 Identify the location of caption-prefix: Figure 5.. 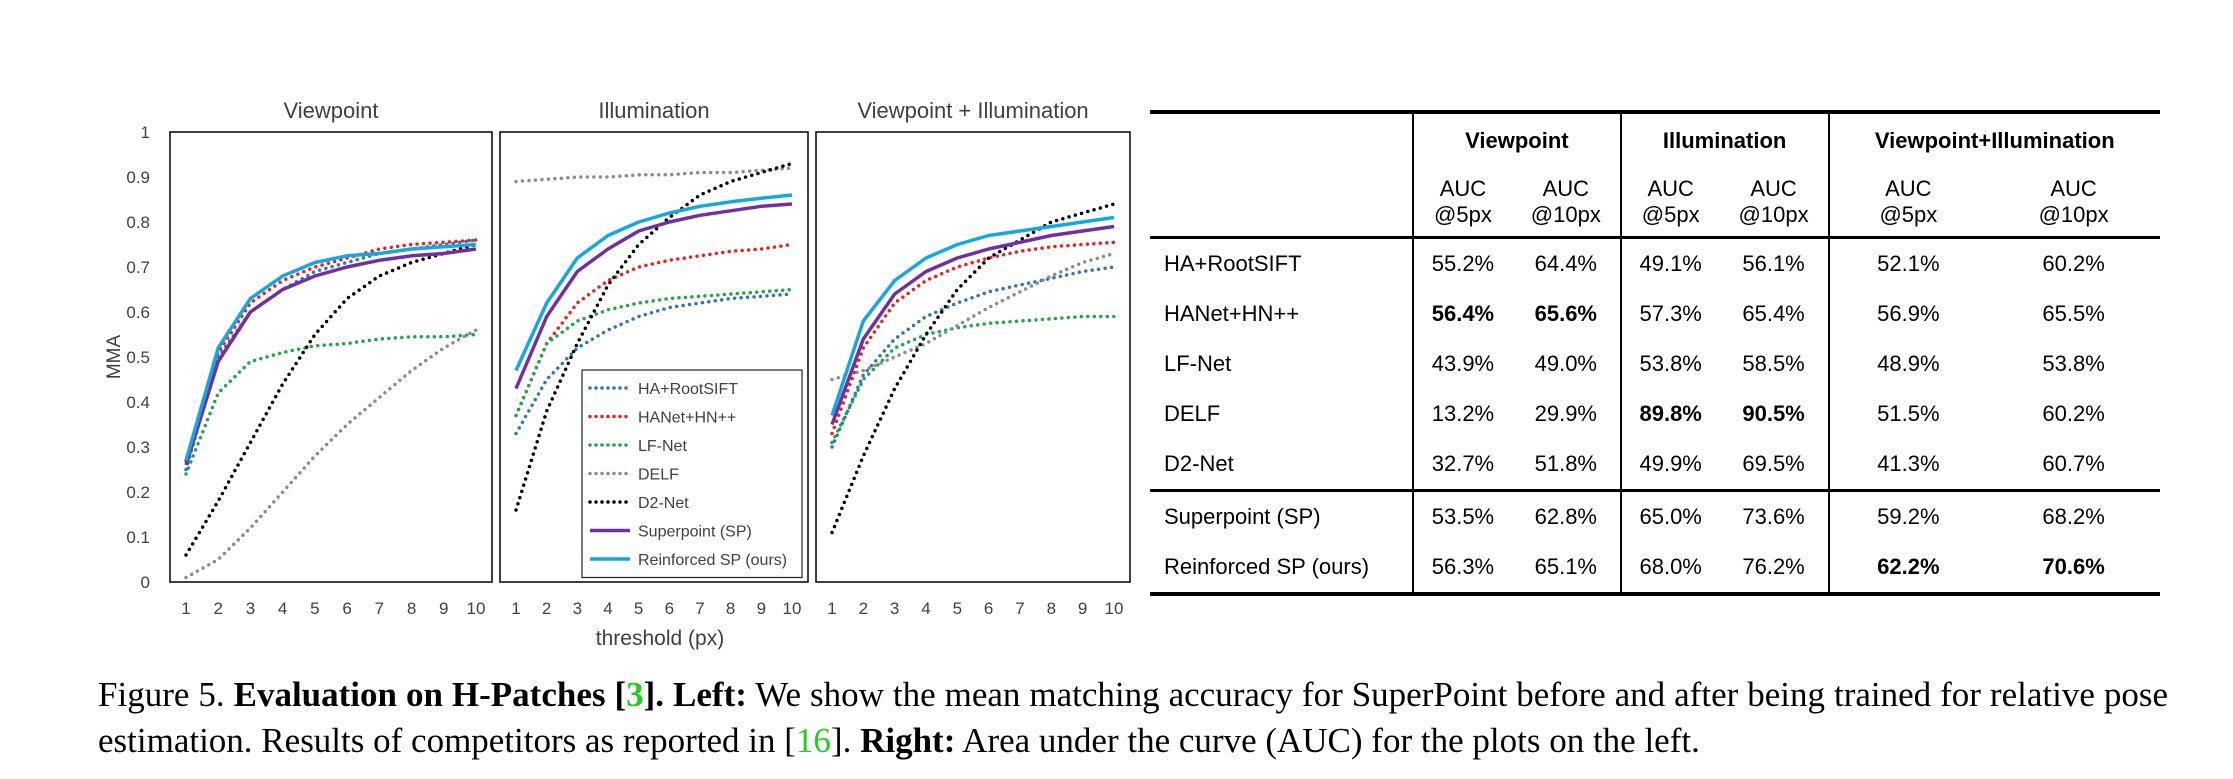
(166, 694).